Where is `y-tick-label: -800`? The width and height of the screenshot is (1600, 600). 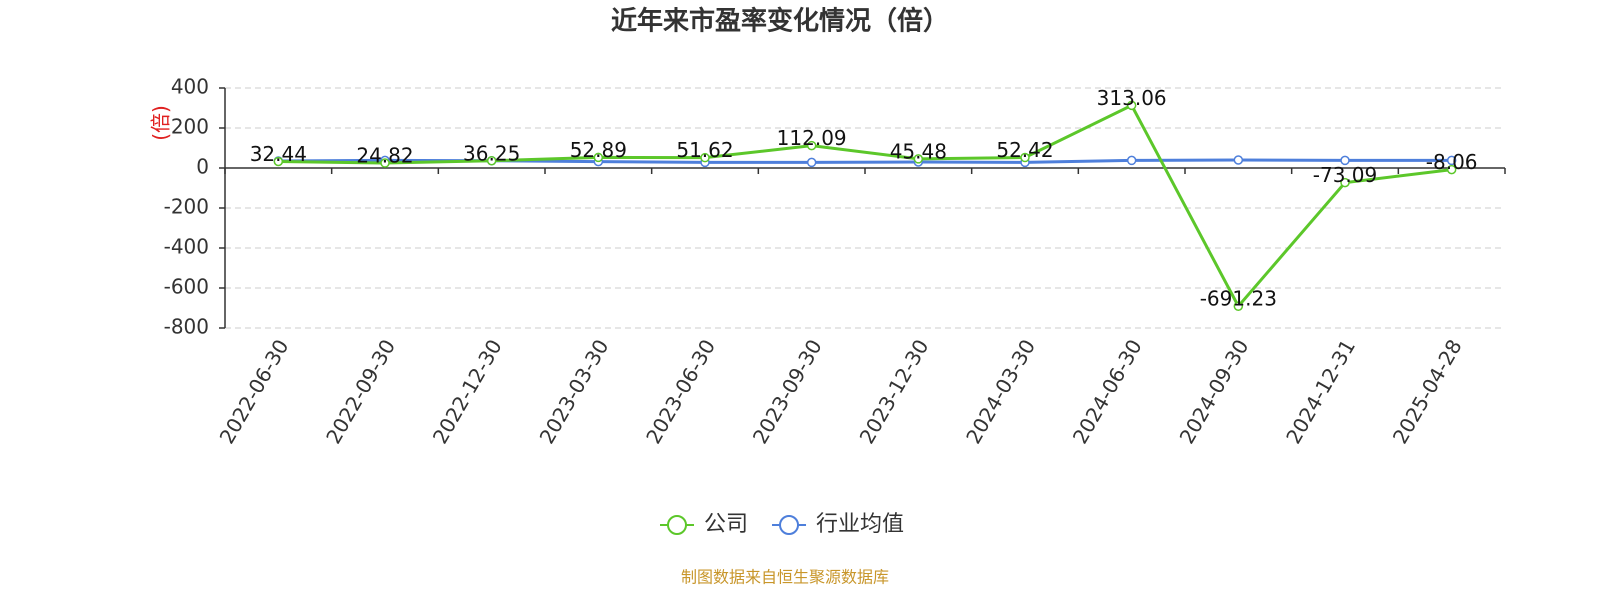 y-tick-label: -800 is located at coordinates (186, 327).